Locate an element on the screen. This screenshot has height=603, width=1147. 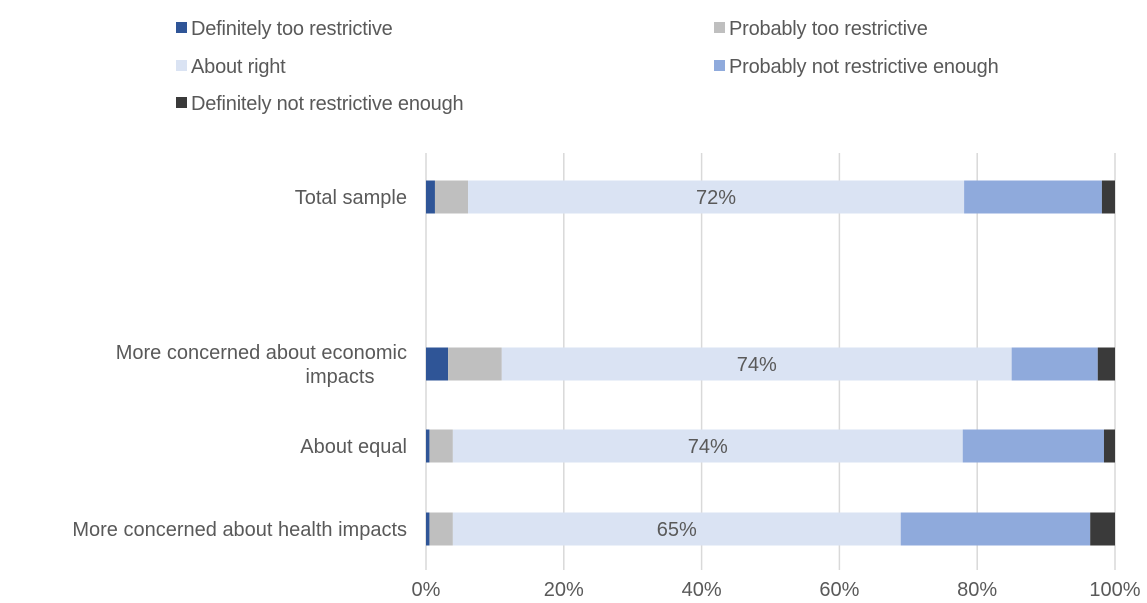
data-label: 65% is located at coordinates (677, 530).